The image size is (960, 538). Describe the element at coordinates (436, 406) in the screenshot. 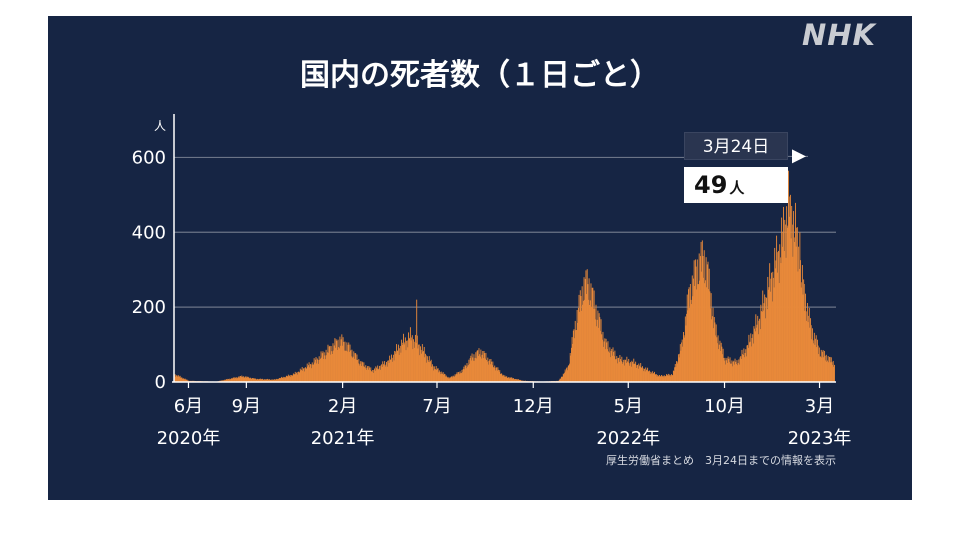

I see `x-tick-label-3: 7月` at that location.